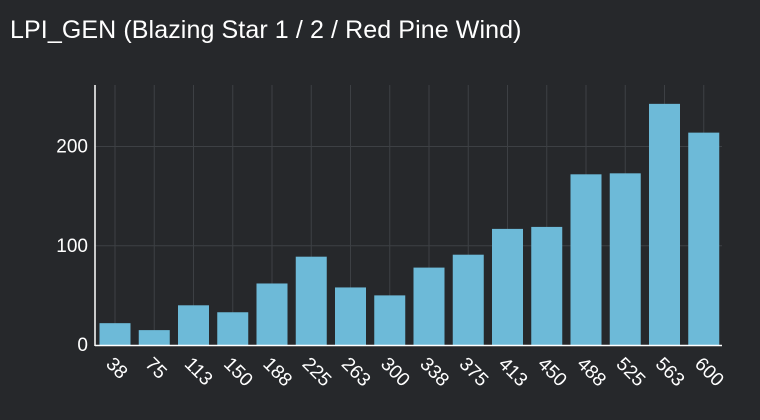  Describe the element at coordinates (355, 372) in the screenshot. I see `x-tick-label-263: 263` at that location.